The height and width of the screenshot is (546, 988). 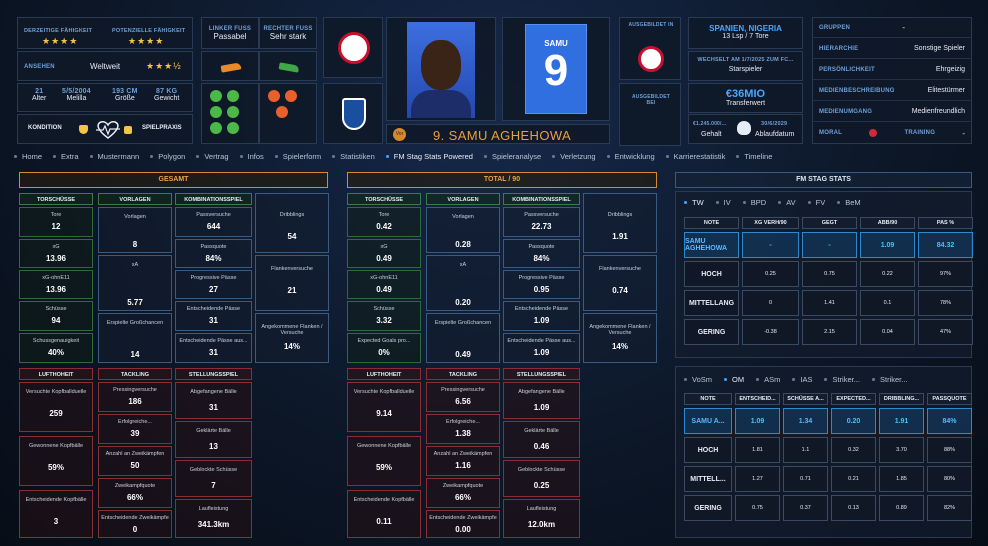 What do you see at coordinates (399, 134) in the screenshot?
I see `rating-badge: Vor` at bounding box center [399, 134].